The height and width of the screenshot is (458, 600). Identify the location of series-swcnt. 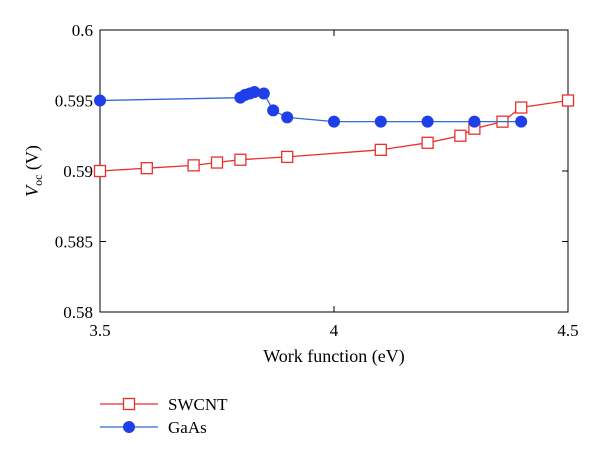
(334, 136).